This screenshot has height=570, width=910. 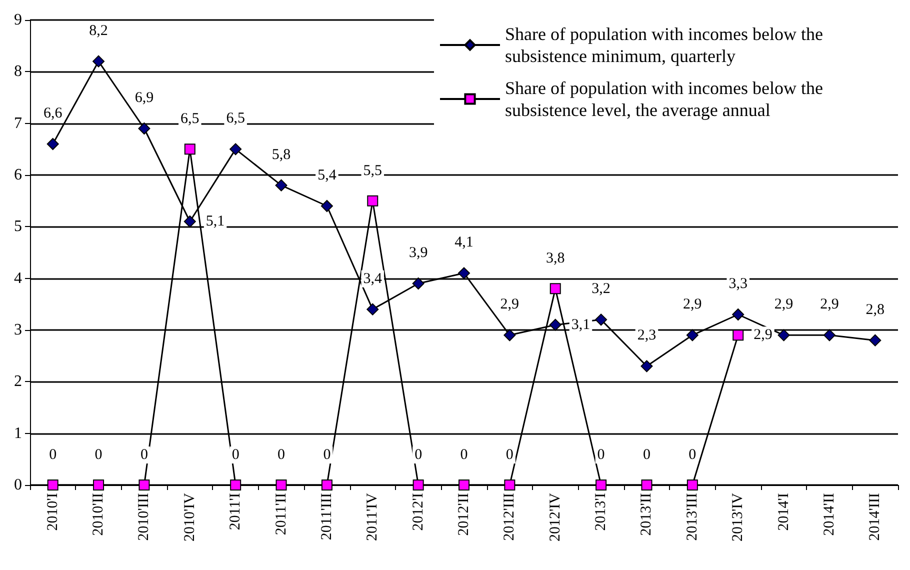 I want to click on data-label: 3,1, so click(x=580, y=324).